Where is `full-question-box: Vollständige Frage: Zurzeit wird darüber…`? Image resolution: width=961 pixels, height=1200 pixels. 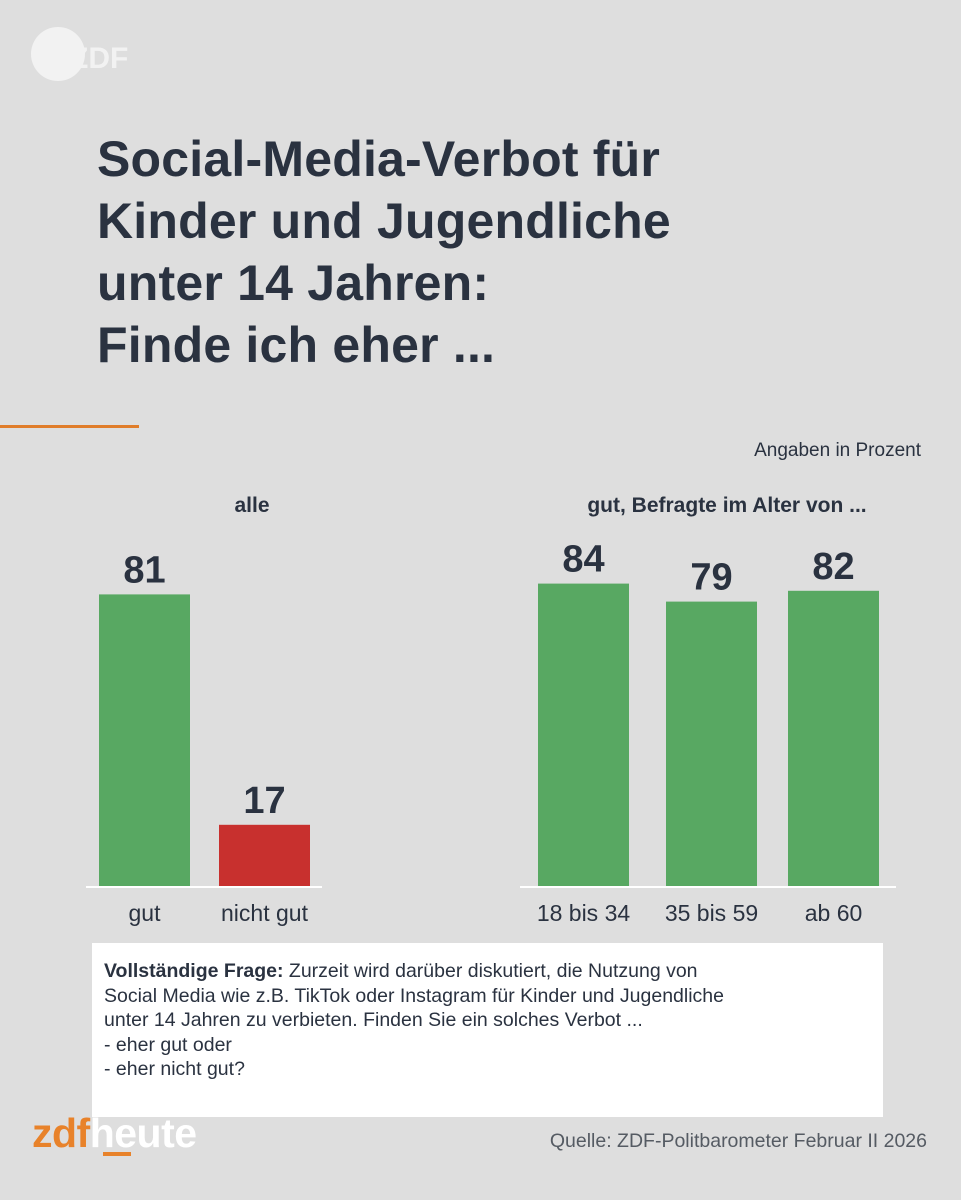
full-question-box: Vollständige Frage: Zurzeit wird darüber… is located at coordinates (487, 1030).